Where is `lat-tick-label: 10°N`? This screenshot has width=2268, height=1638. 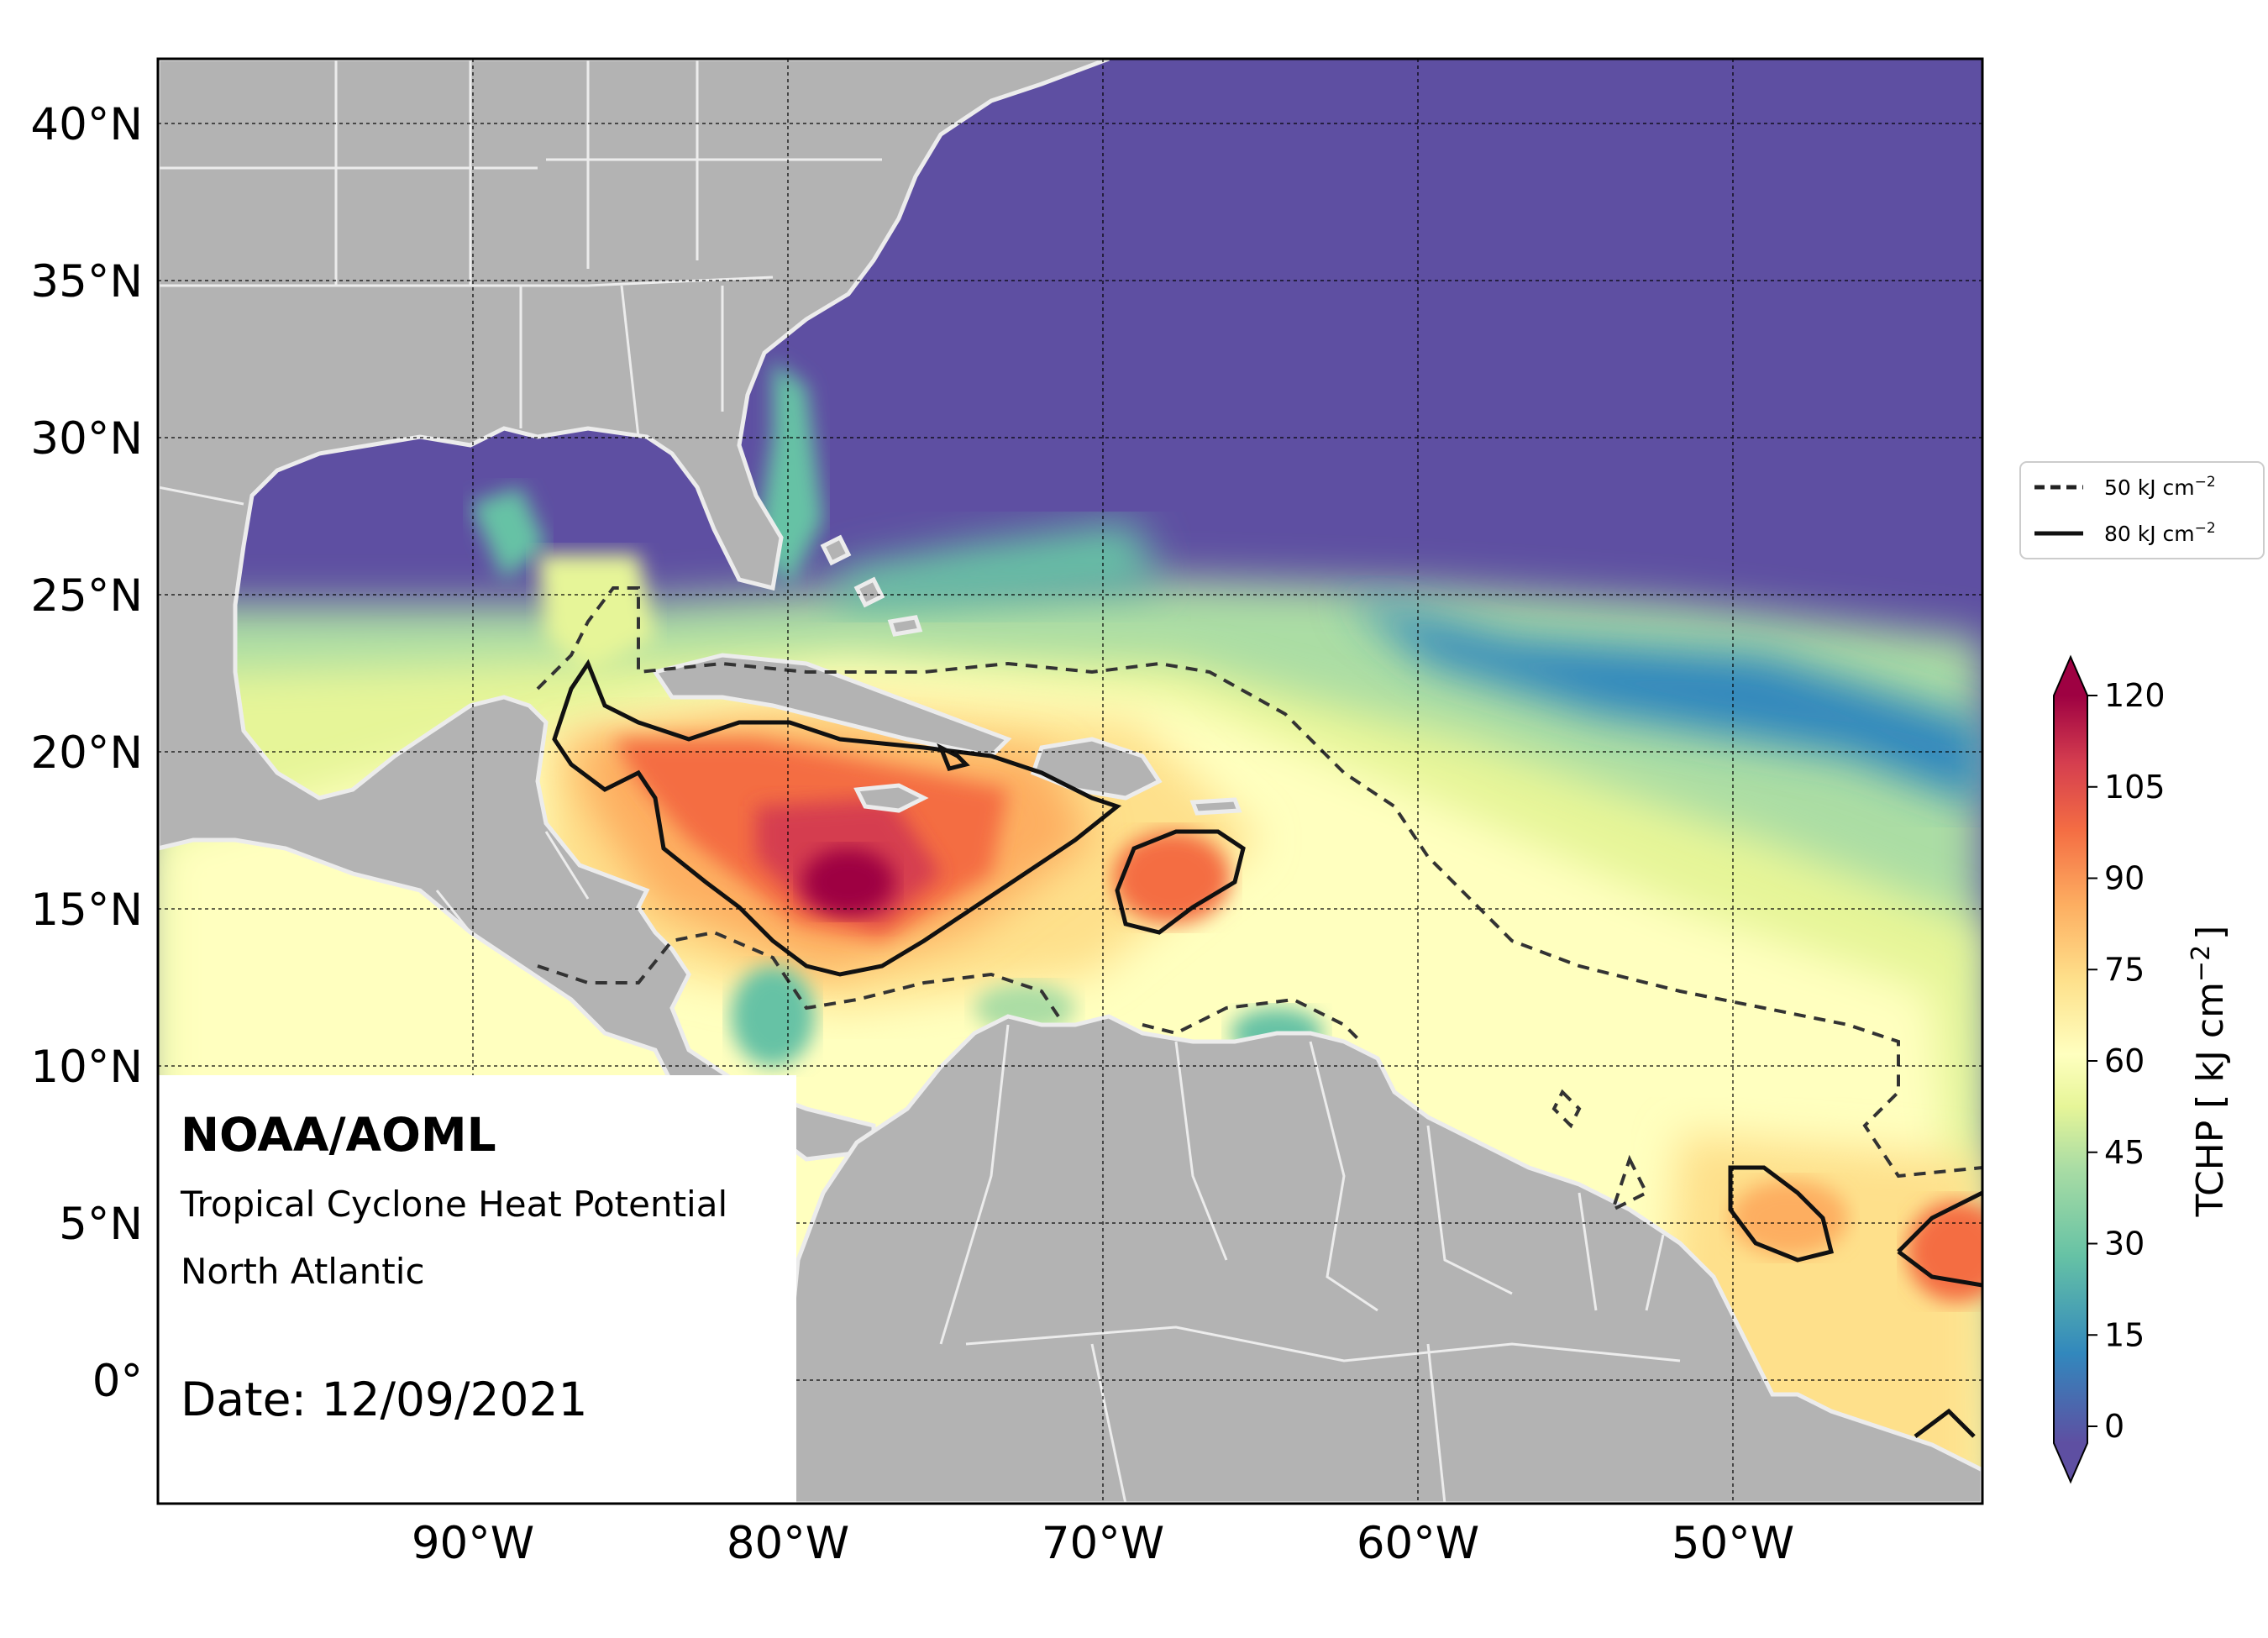
lat-tick-label: 10°N is located at coordinates (86, 1067).